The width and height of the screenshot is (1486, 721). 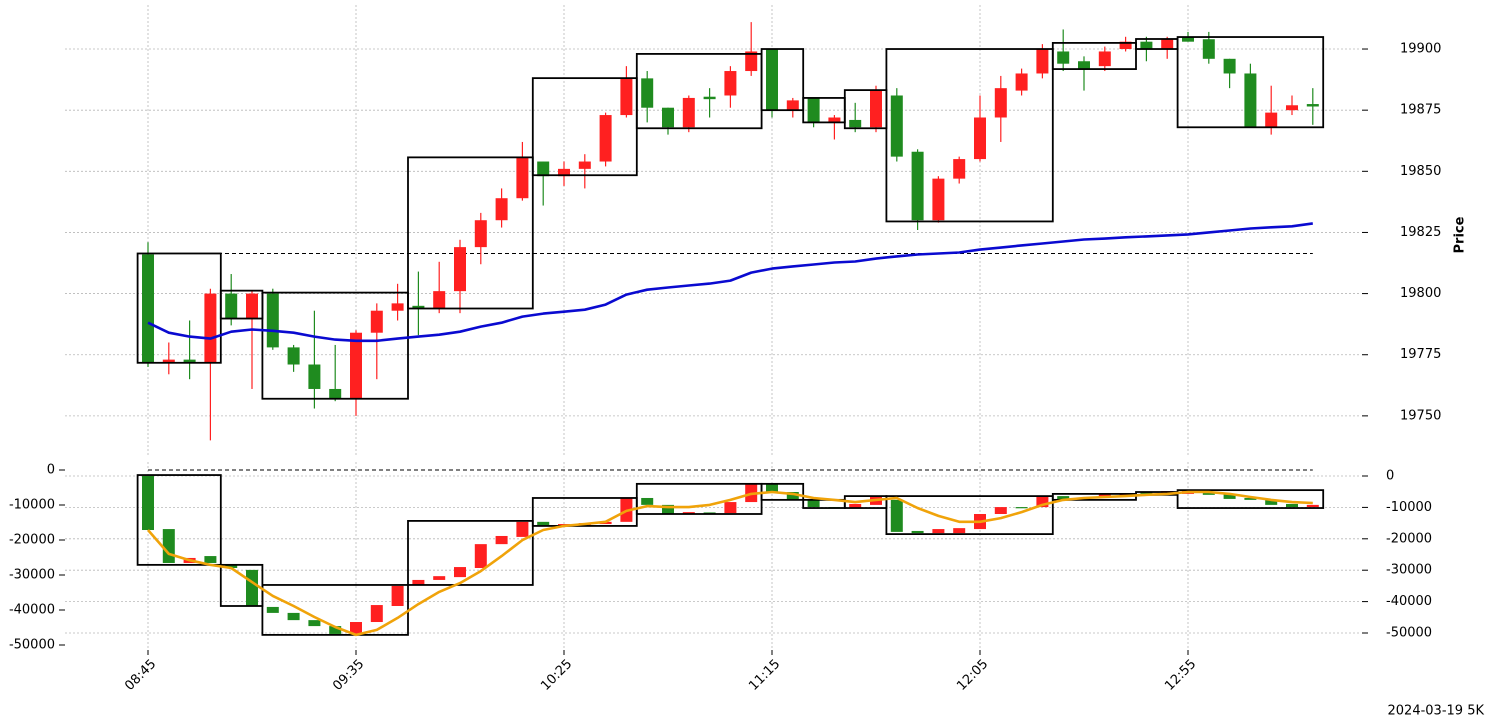 I want to click on indicator-line, so click(x=730, y=282).